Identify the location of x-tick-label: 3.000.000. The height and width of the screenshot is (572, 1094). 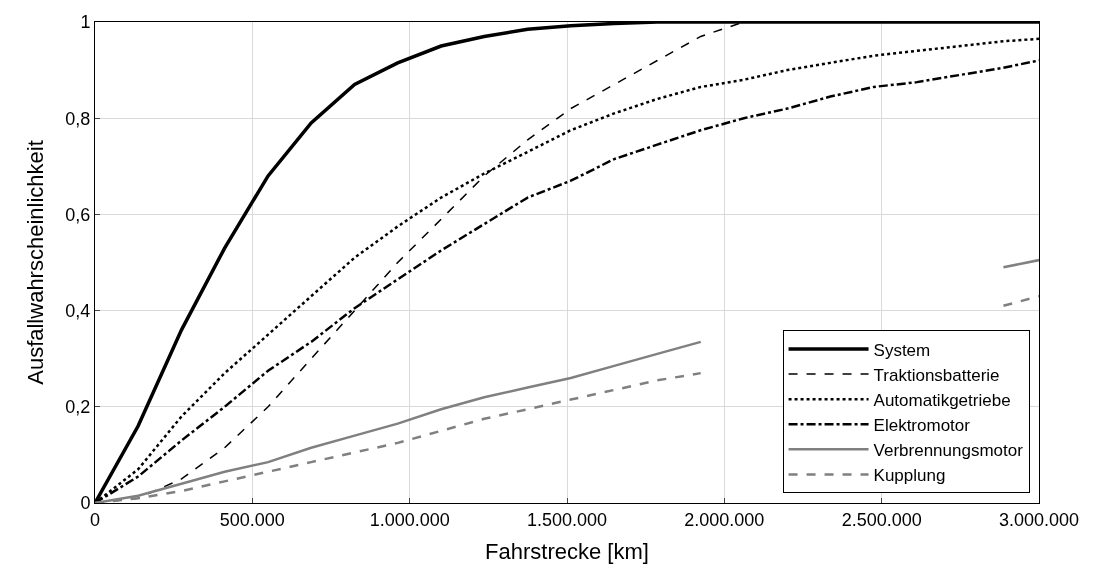
(1039, 519).